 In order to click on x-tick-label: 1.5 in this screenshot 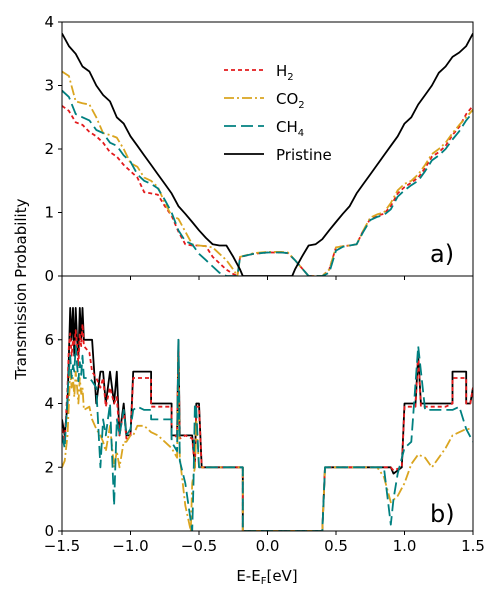, I will do `click(473, 546)`.